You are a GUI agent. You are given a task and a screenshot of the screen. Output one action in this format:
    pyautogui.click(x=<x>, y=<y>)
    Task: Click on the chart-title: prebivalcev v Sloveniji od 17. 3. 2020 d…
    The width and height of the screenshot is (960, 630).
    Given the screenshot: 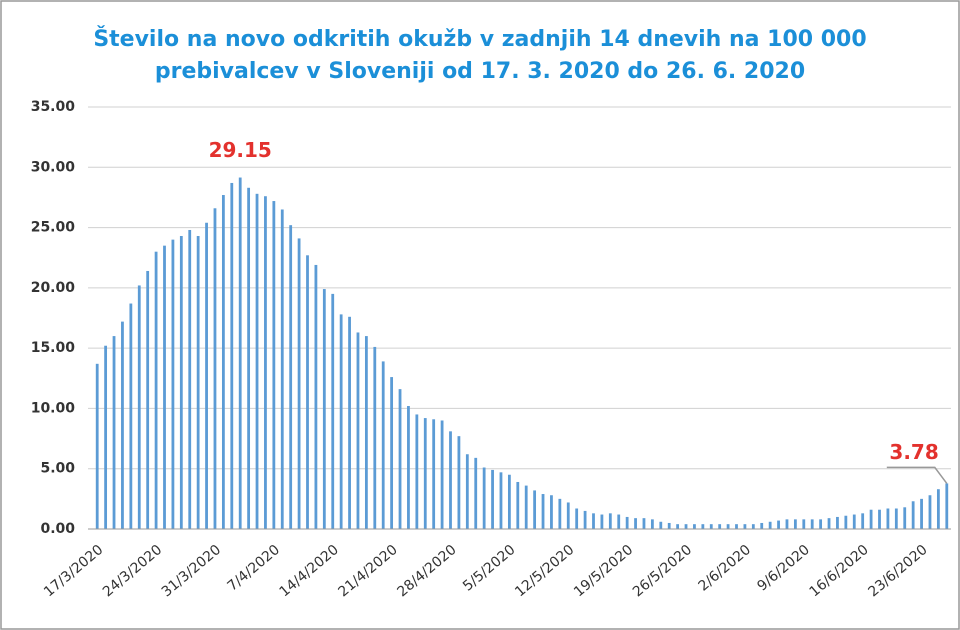 What is the action you would take?
    pyautogui.click(x=480, y=71)
    